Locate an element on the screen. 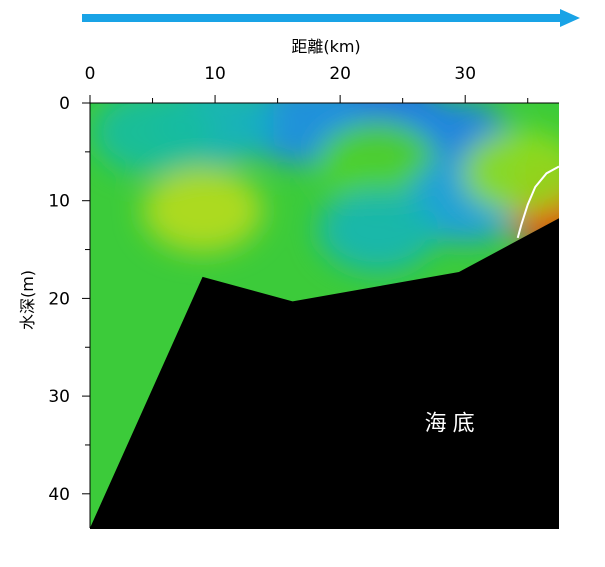 Image resolution: width=605 pixels, height=567 pixels. y-axis-title: 水深(m) is located at coordinates (27, 300).